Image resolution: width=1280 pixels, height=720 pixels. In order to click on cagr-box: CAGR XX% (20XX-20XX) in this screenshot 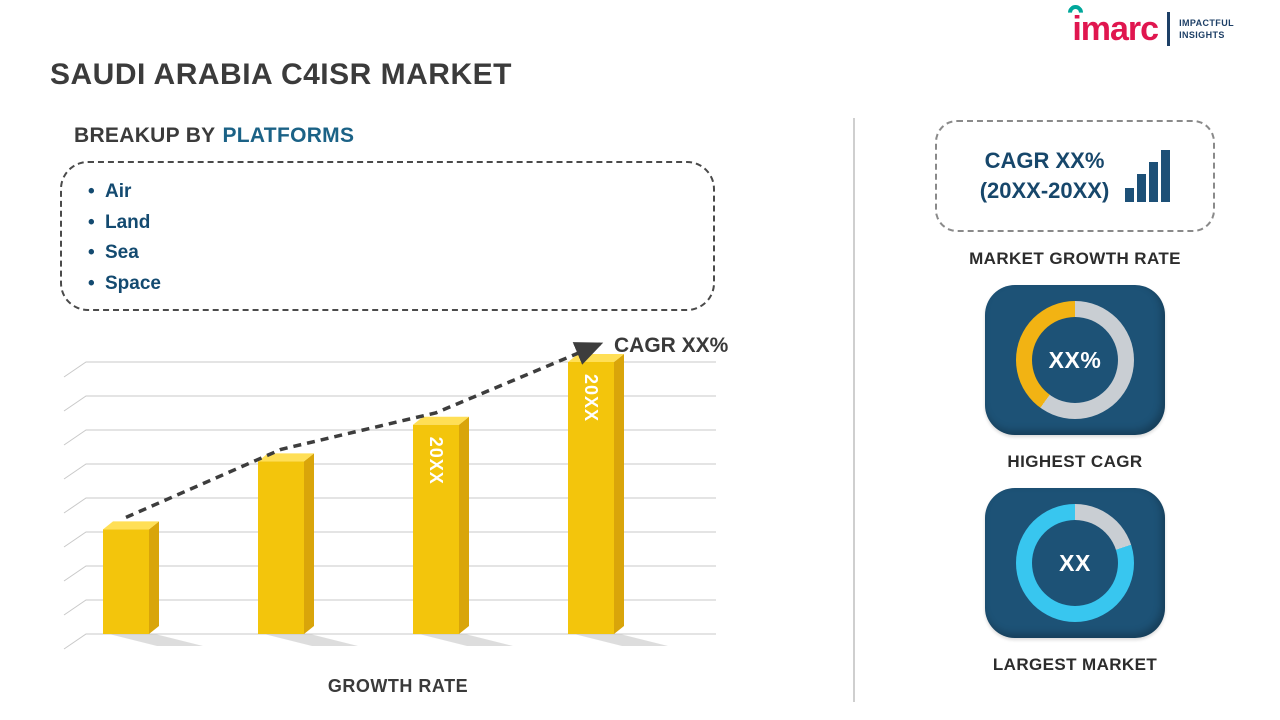, I will do `click(1075, 176)`.